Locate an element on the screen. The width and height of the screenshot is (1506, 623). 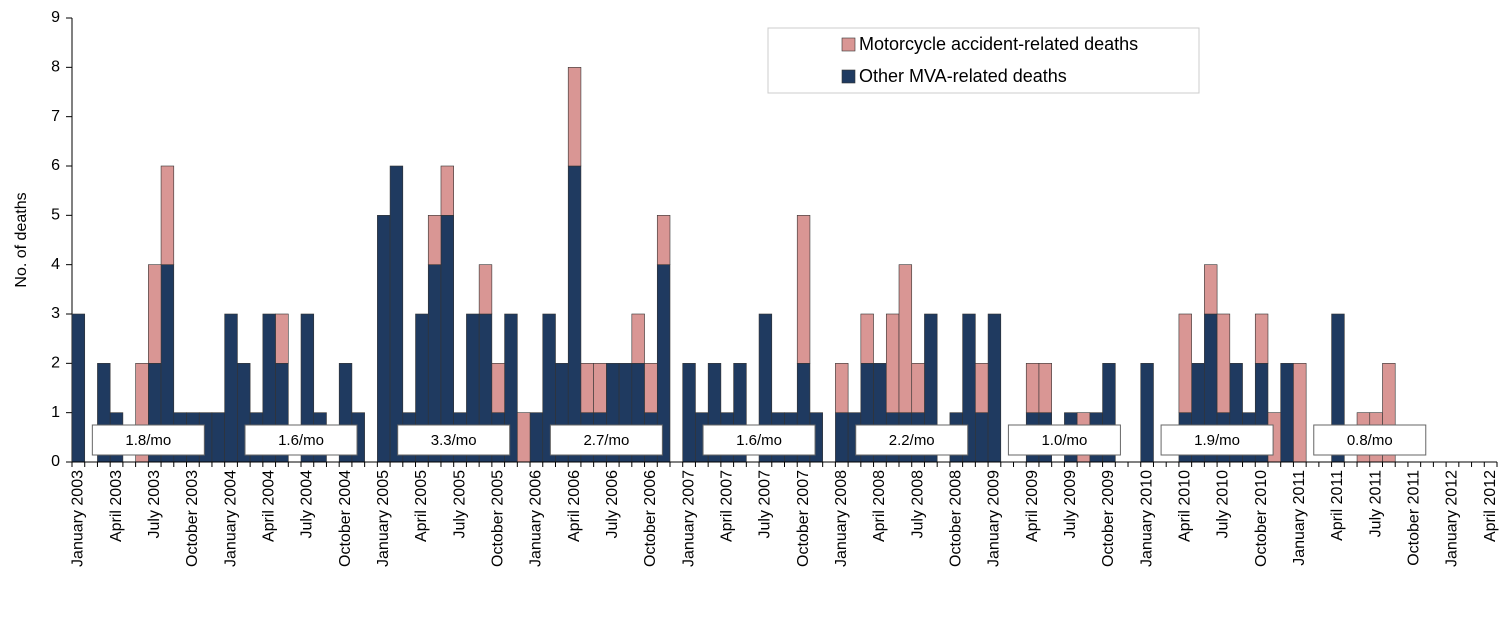
x-tick-label: January 2007 is located at coordinates (688, 518).